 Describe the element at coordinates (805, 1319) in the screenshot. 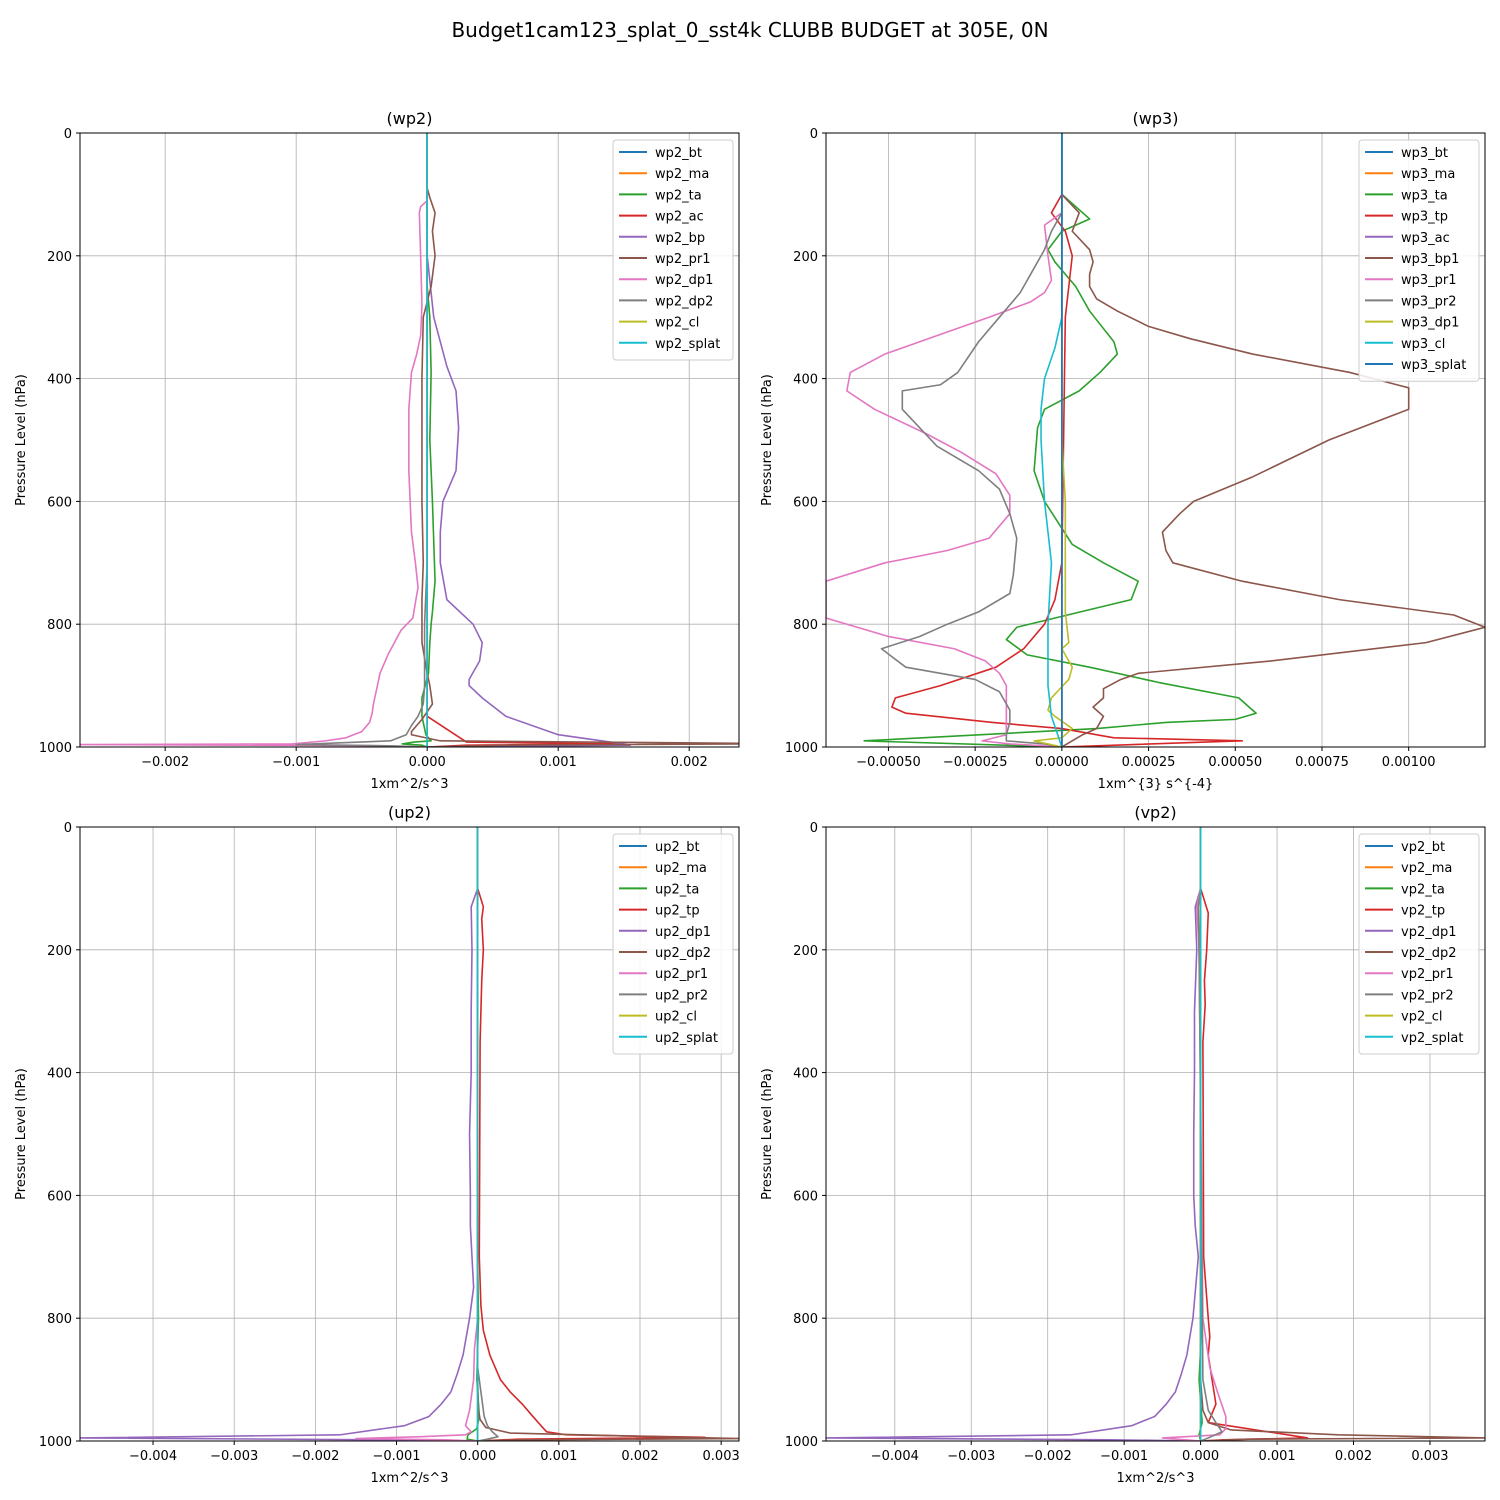

I see `panel-4-ytick-label: 800` at that location.